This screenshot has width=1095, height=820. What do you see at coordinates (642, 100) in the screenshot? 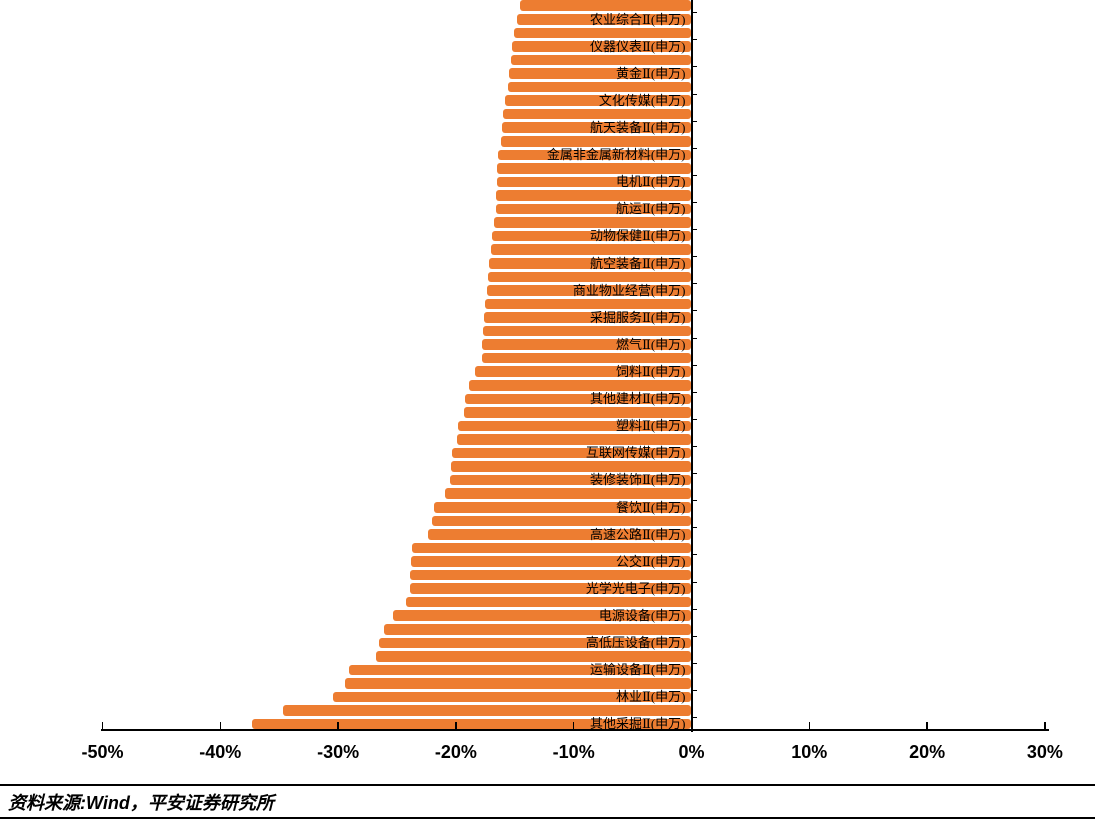
I see `bar-label: 文化传媒(申万)` at bounding box center [642, 100].